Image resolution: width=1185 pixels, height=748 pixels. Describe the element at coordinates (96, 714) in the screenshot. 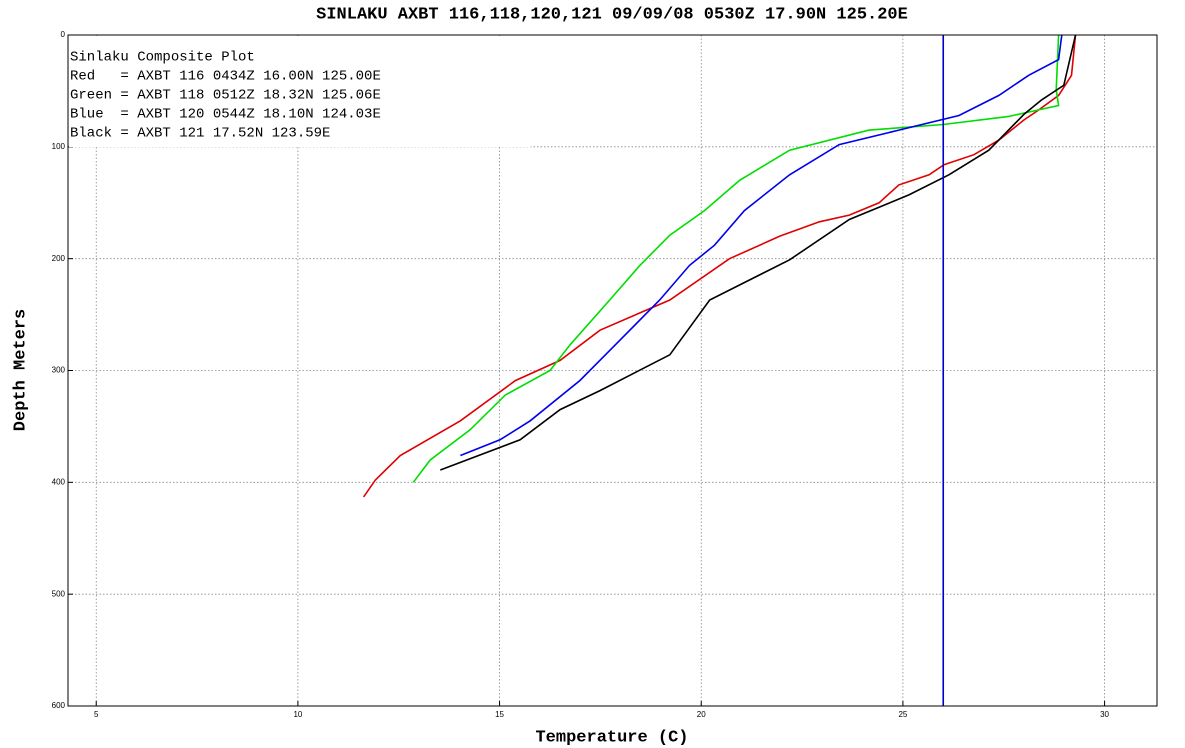

I see `x-tick-label: 5` at that location.